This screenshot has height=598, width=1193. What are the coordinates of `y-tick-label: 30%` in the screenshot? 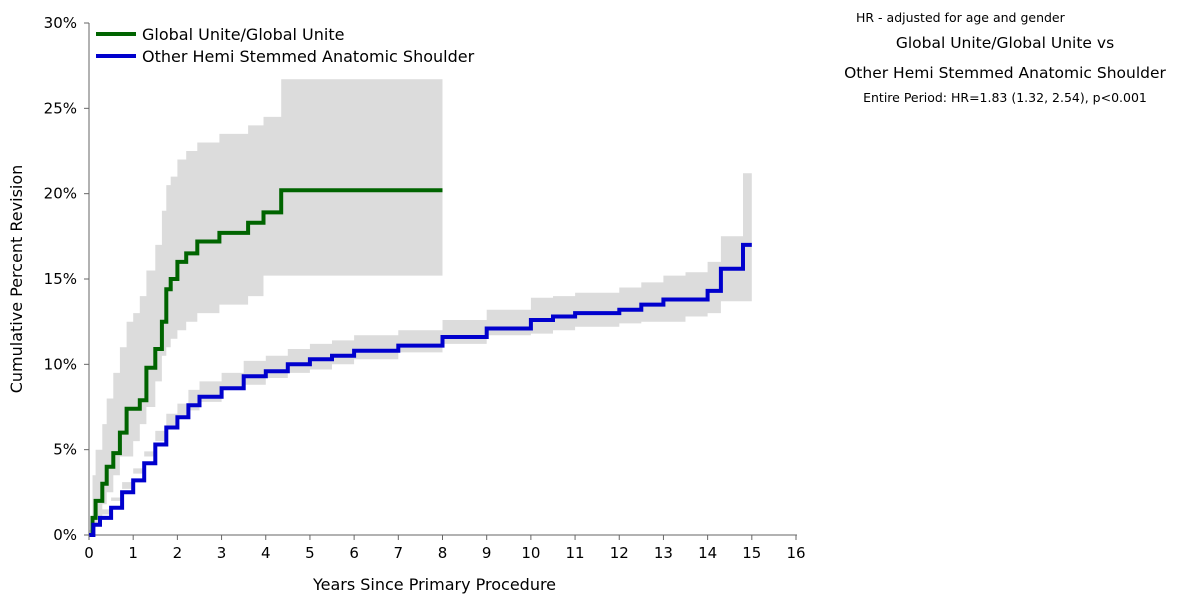 It's located at (60, 23).